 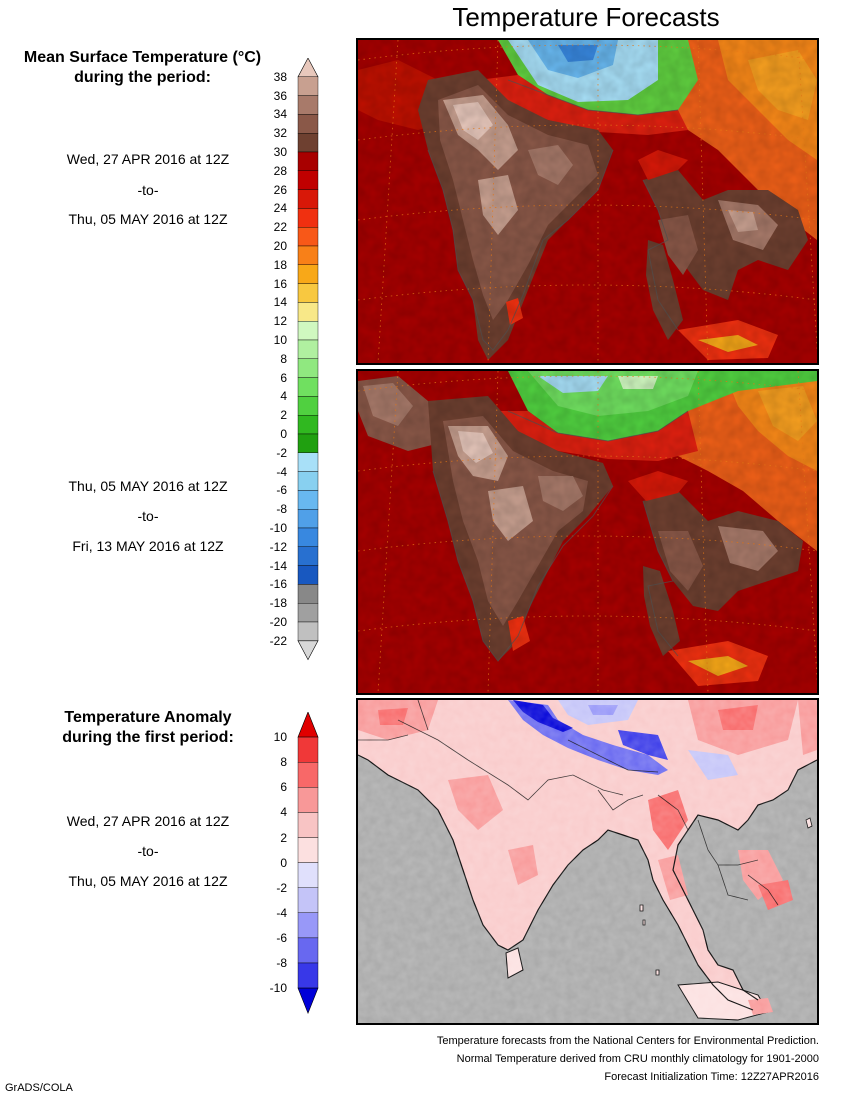 I want to click on period2-separator: -to-, so click(x=148, y=516).